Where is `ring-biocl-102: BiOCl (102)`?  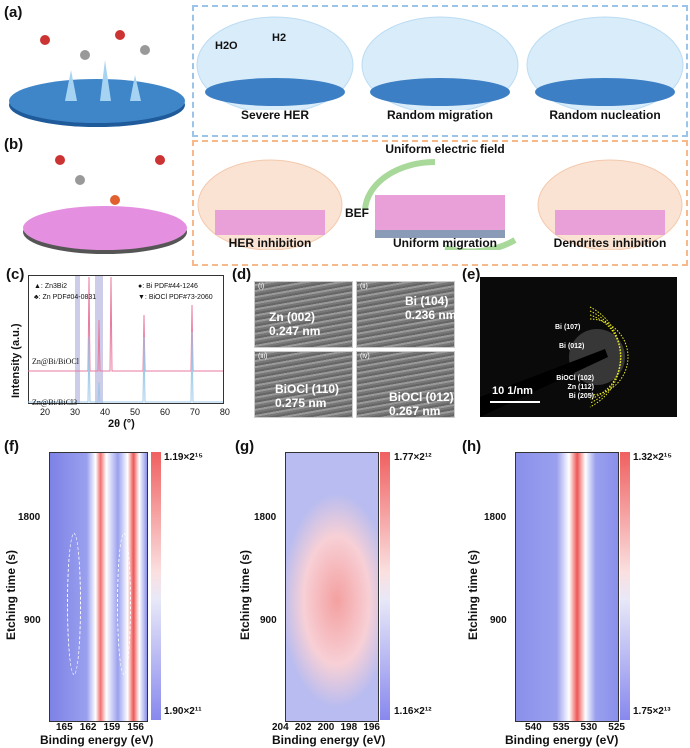 ring-biocl-102: BiOCl (102) is located at coordinates (575, 378).